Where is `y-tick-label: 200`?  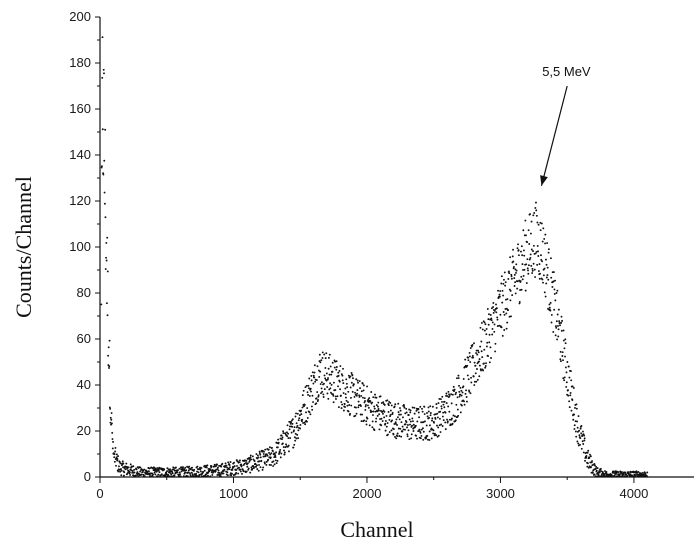 y-tick-label: 200 is located at coordinates (80, 16).